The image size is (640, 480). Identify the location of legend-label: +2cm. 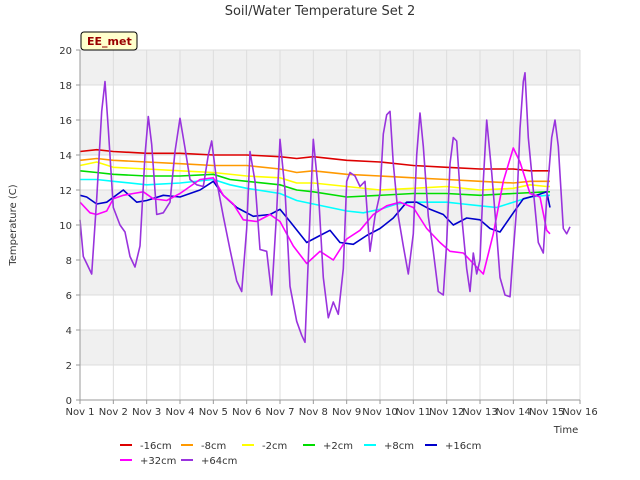
(338, 446).